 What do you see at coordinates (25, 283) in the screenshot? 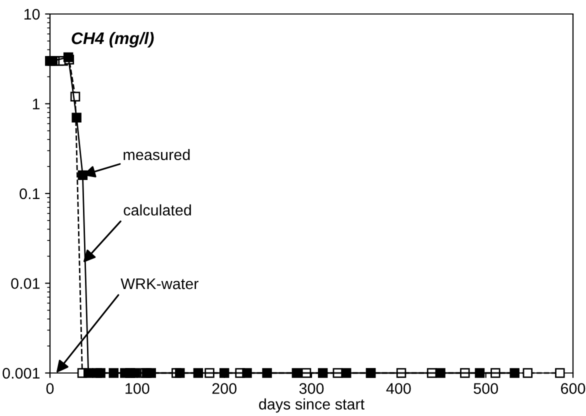
I see `y-tick-label: 0.01` at bounding box center [25, 283].